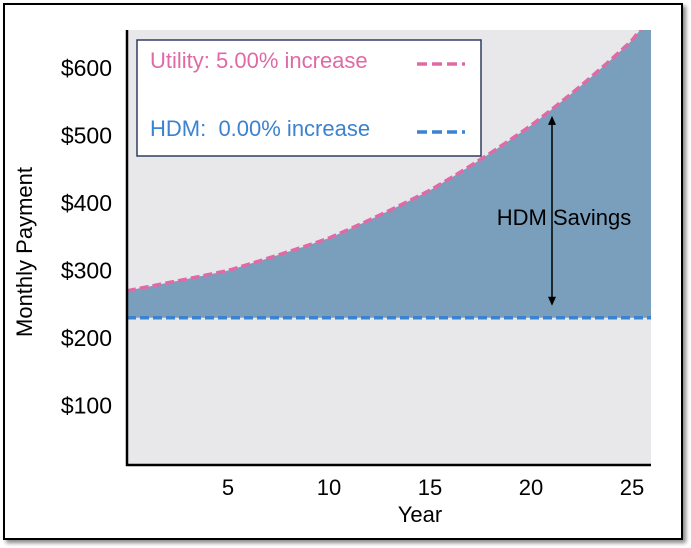 Image resolution: width=691 pixels, height=548 pixels. I want to click on arrow-head-bottom, so click(552, 301).